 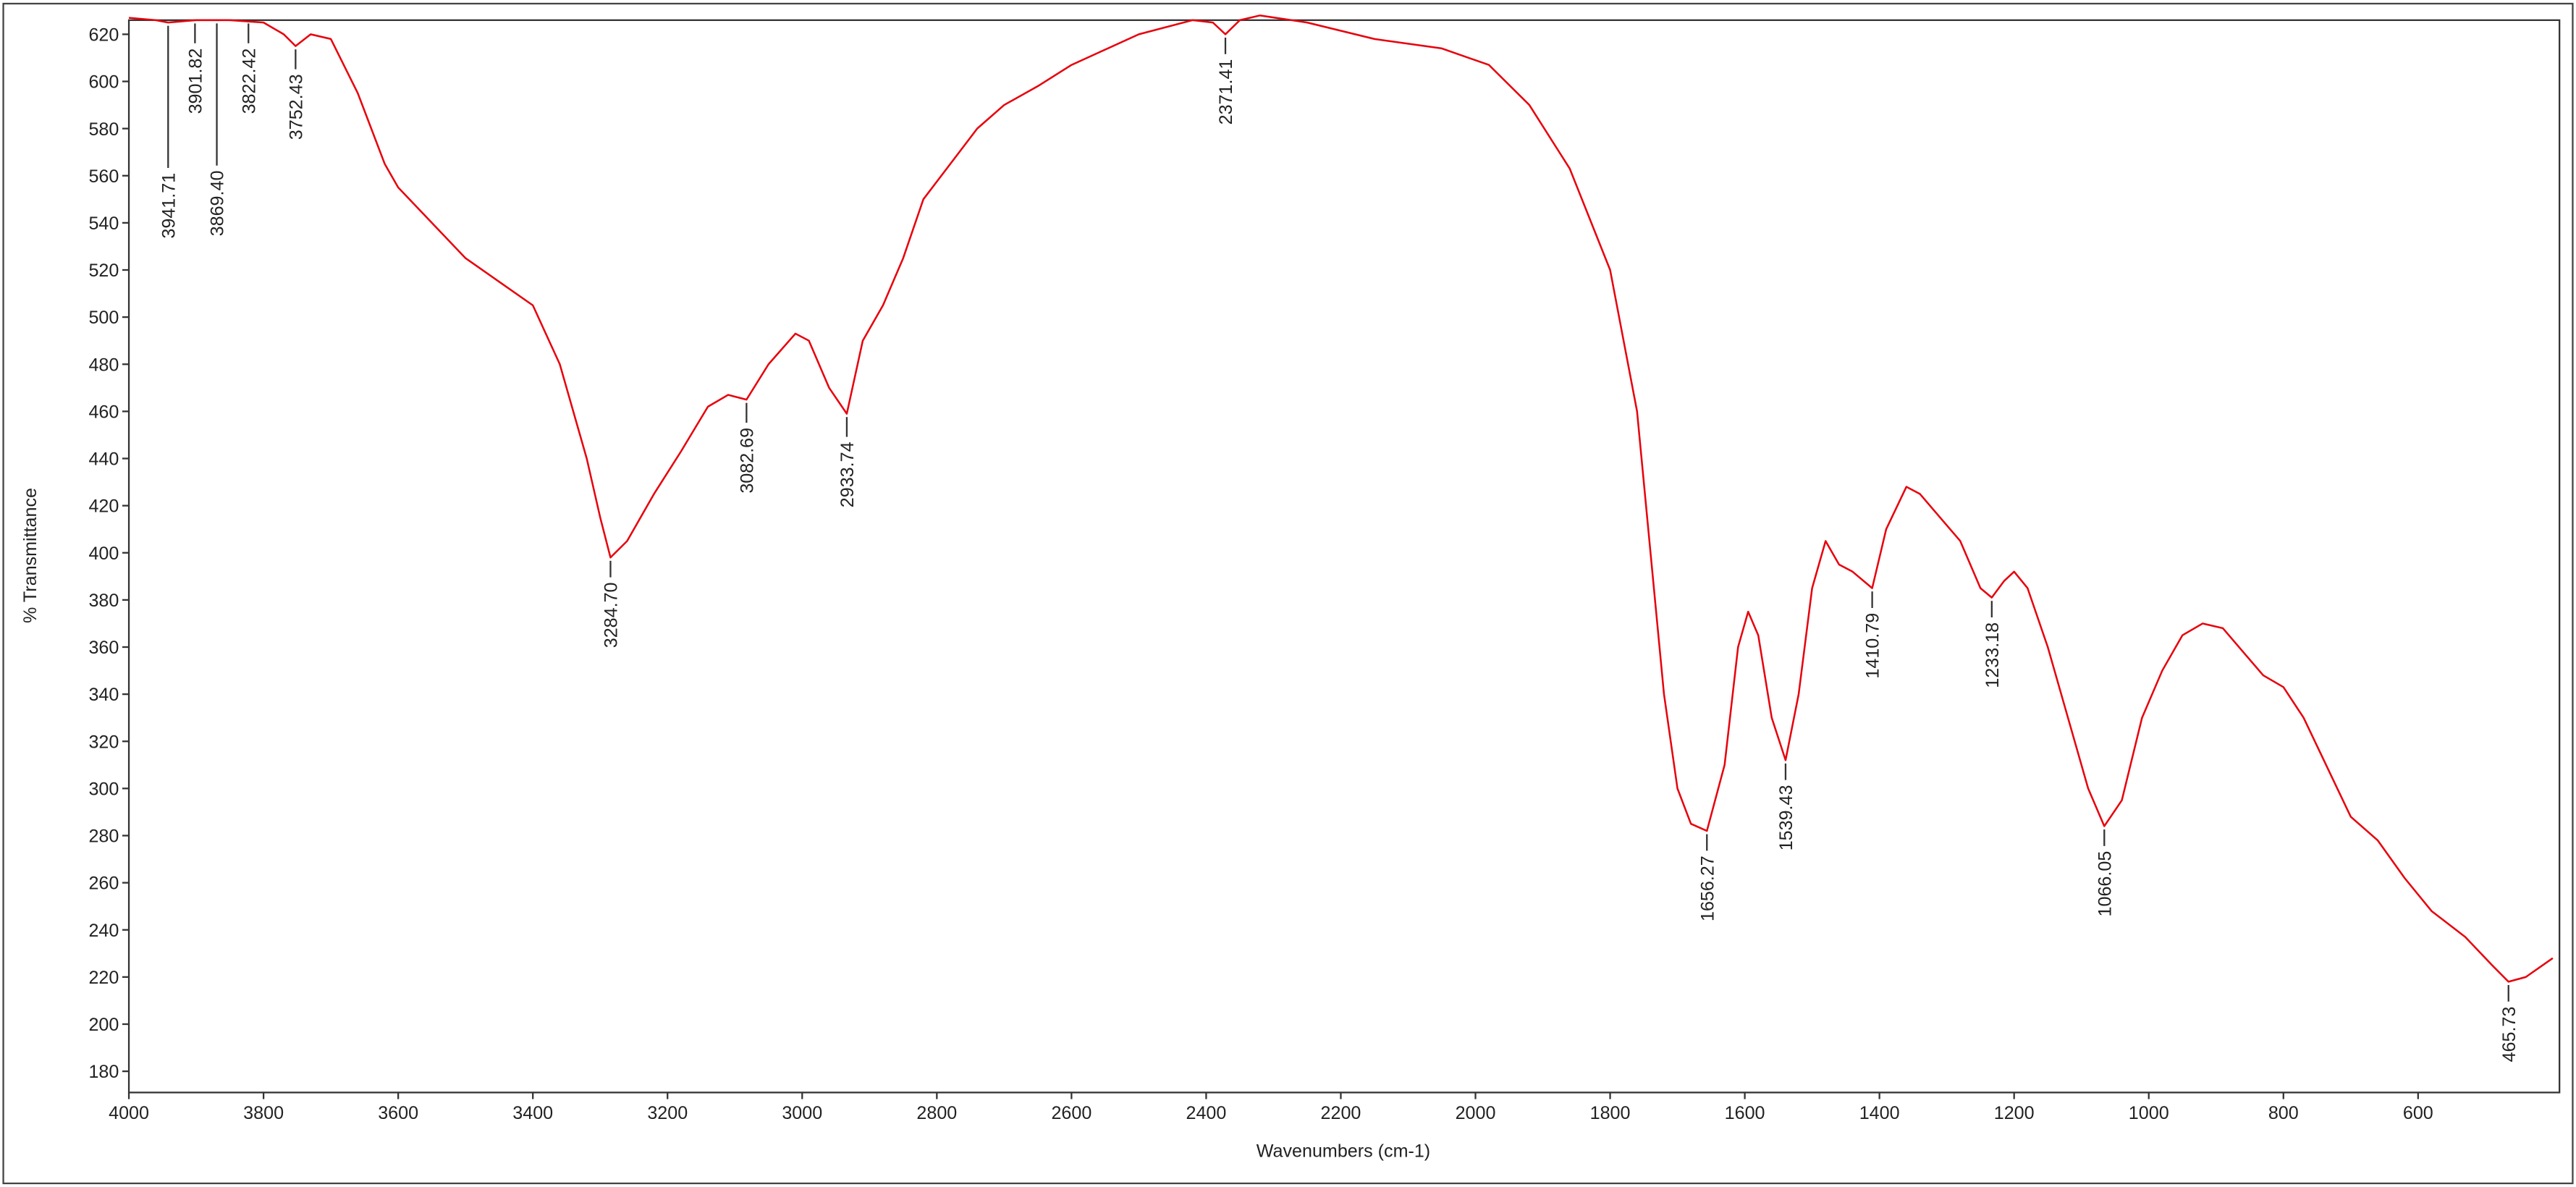 What do you see at coordinates (104, 978) in the screenshot?
I see `y-tick-label: 220` at bounding box center [104, 978].